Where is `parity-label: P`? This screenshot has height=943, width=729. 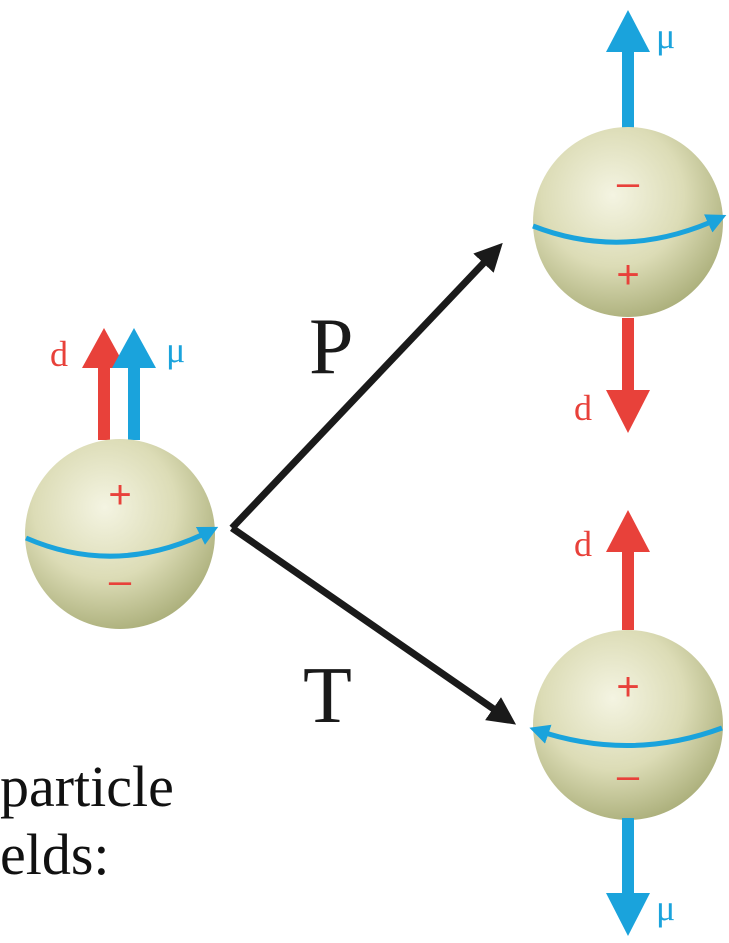 parity-label: P is located at coordinates (331, 347).